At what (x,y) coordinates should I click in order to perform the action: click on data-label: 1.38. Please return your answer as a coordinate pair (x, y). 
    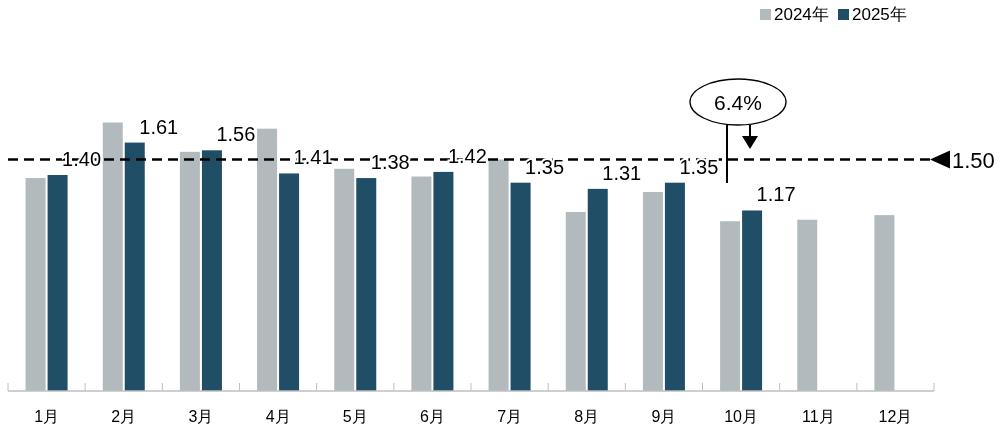
    Looking at the image, I should click on (390, 162).